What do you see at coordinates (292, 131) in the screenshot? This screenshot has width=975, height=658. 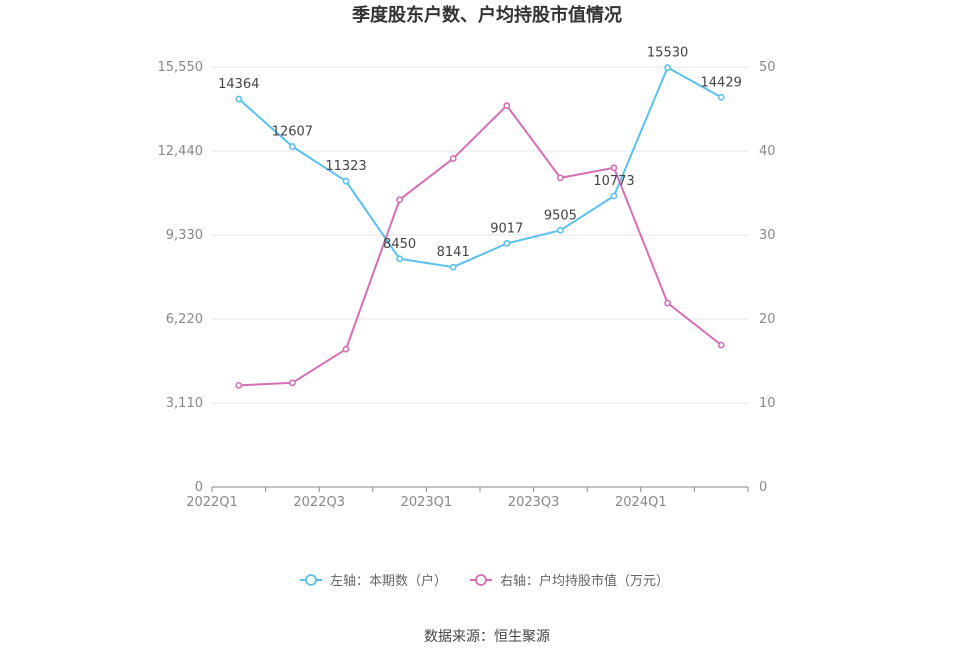 I see `data-label: 12607` at bounding box center [292, 131].